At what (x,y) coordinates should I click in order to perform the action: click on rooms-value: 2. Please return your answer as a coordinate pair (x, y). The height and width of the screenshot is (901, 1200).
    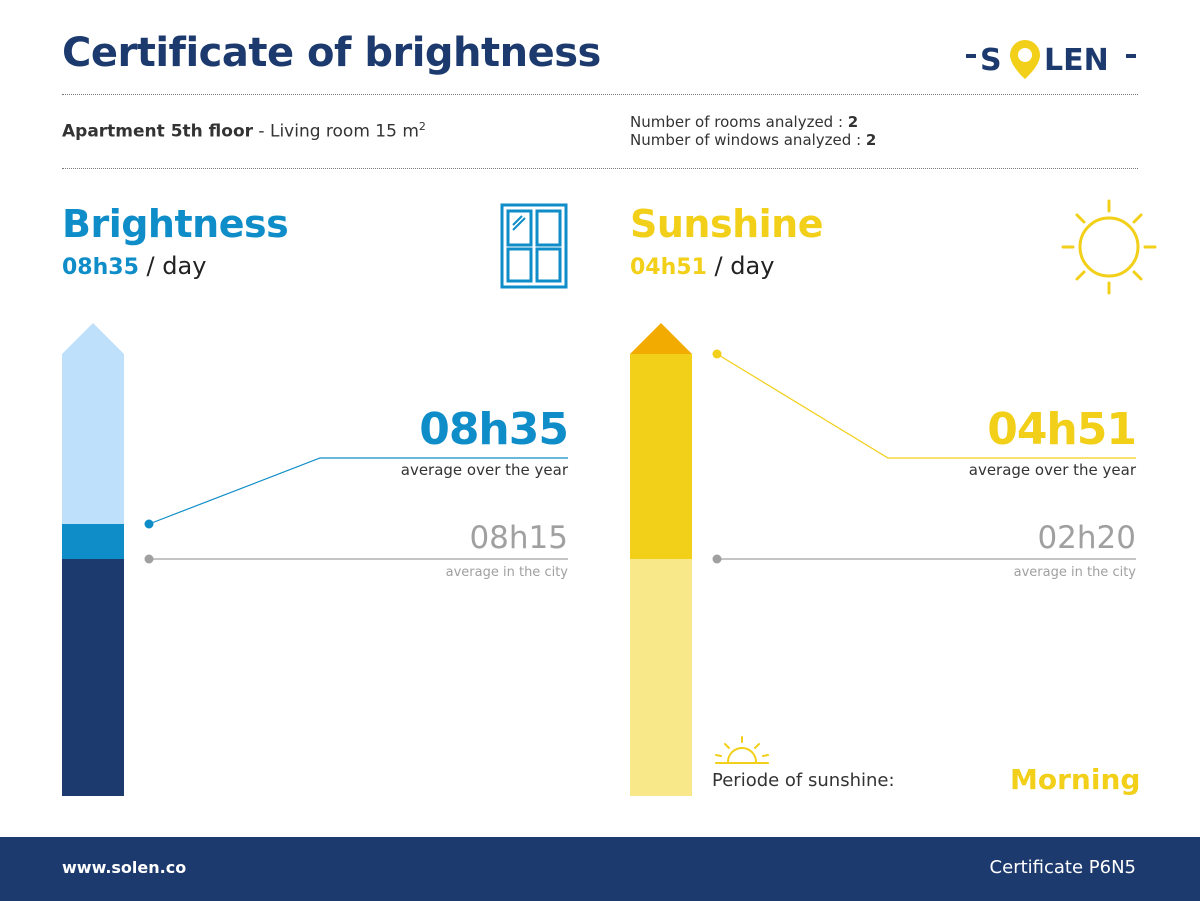
    Looking at the image, I should click on (853, 122).